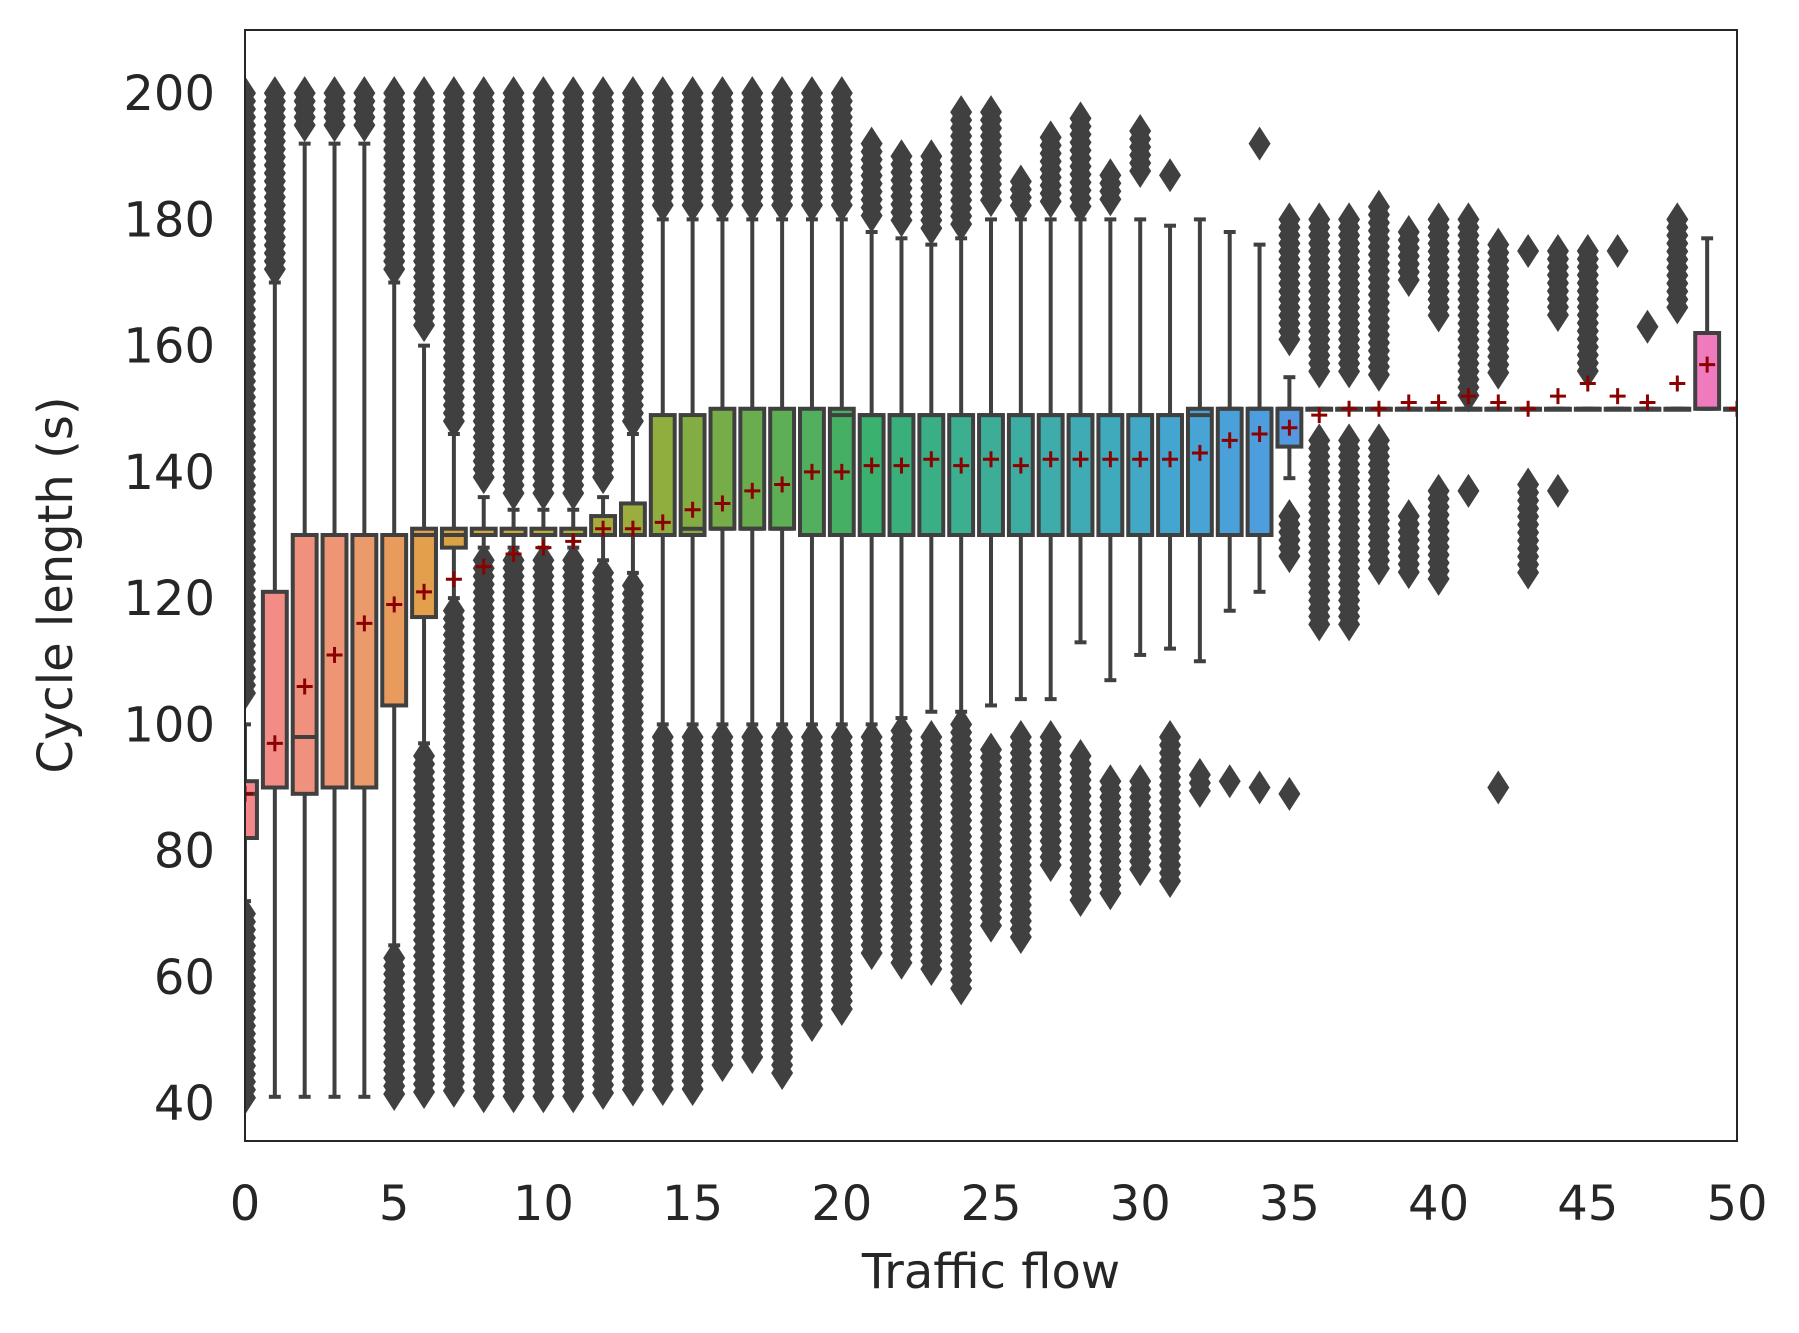 This screenshot has height=1333, width=1799. Describe the element at coordinates (841, 1204) in the screenshot. I see `x-tick-label: 20` at that location.